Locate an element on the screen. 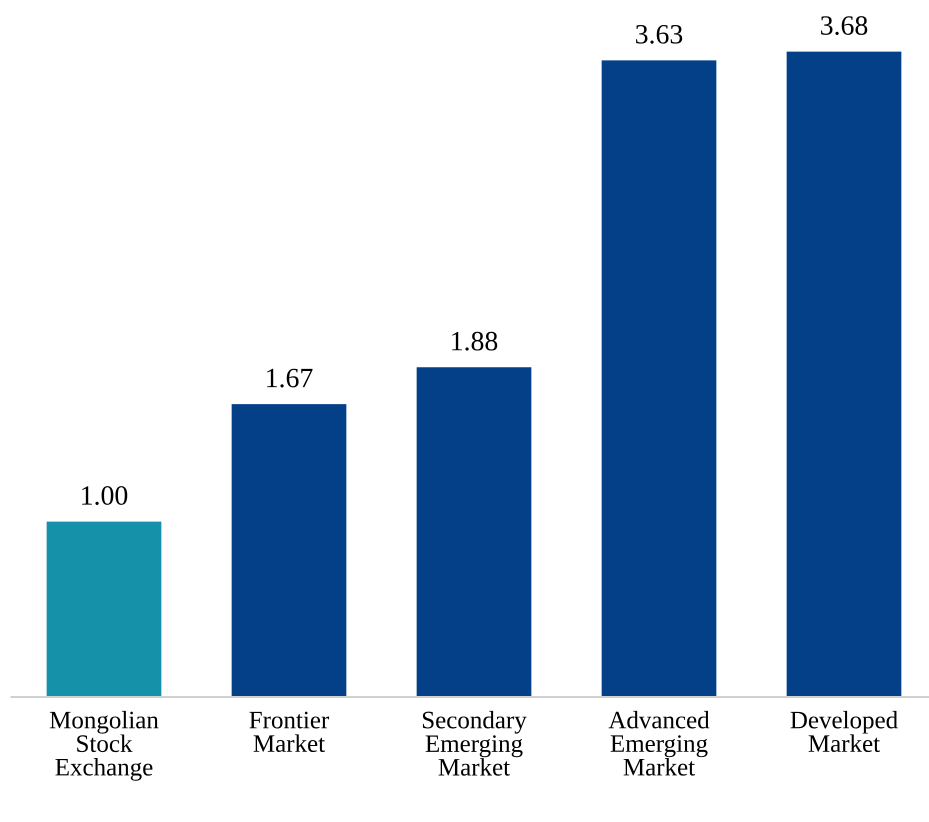 Image resolution: width=929 pixels, height=822 pixels. data-label: 3.68 is located at coordinates (844, 25).